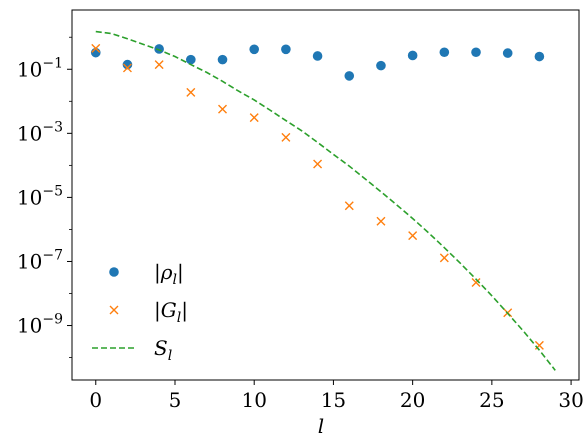 The height and width of the screenshot is (448, 585). I want to click on x-tick-label: 0, so click(95, 400).